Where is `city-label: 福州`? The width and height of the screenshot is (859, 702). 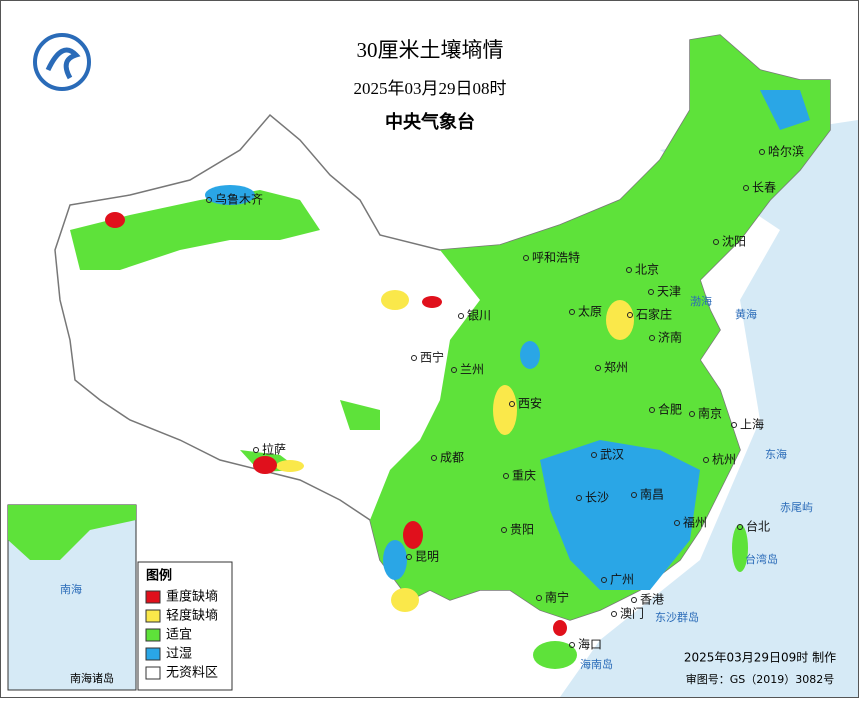
city-label: 福州 is located at coordinates (695, 522).